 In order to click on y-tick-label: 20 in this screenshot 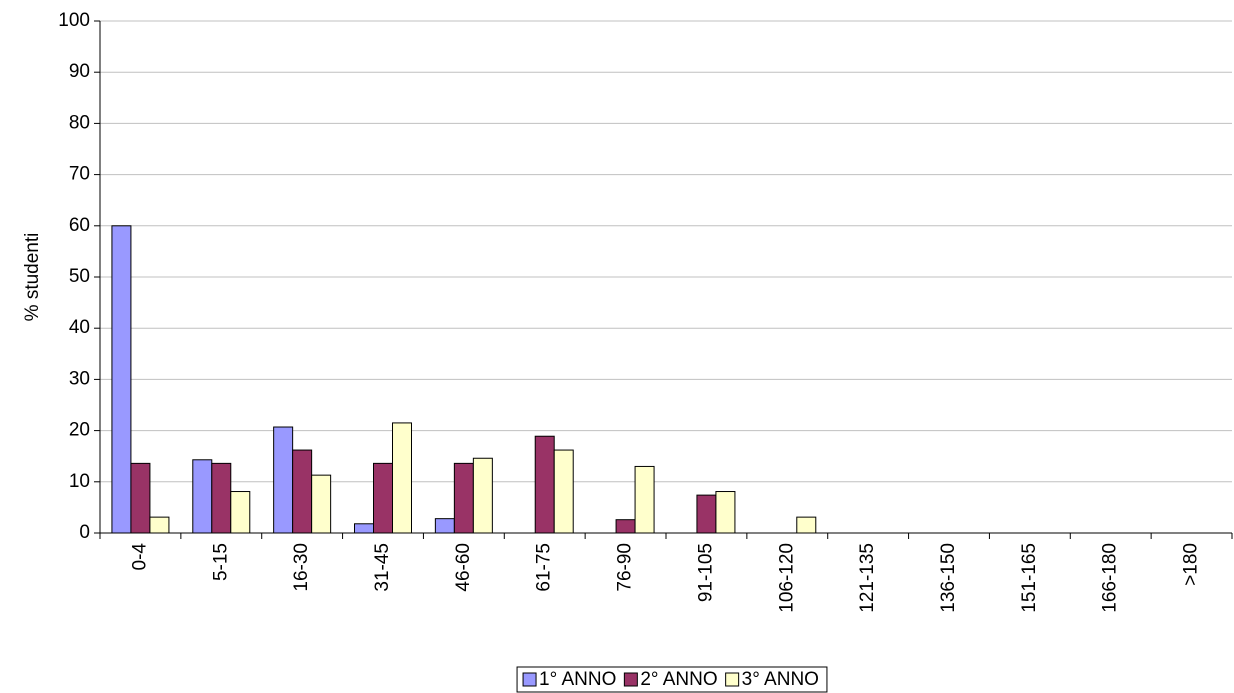, I will do `click(79, 430)`.